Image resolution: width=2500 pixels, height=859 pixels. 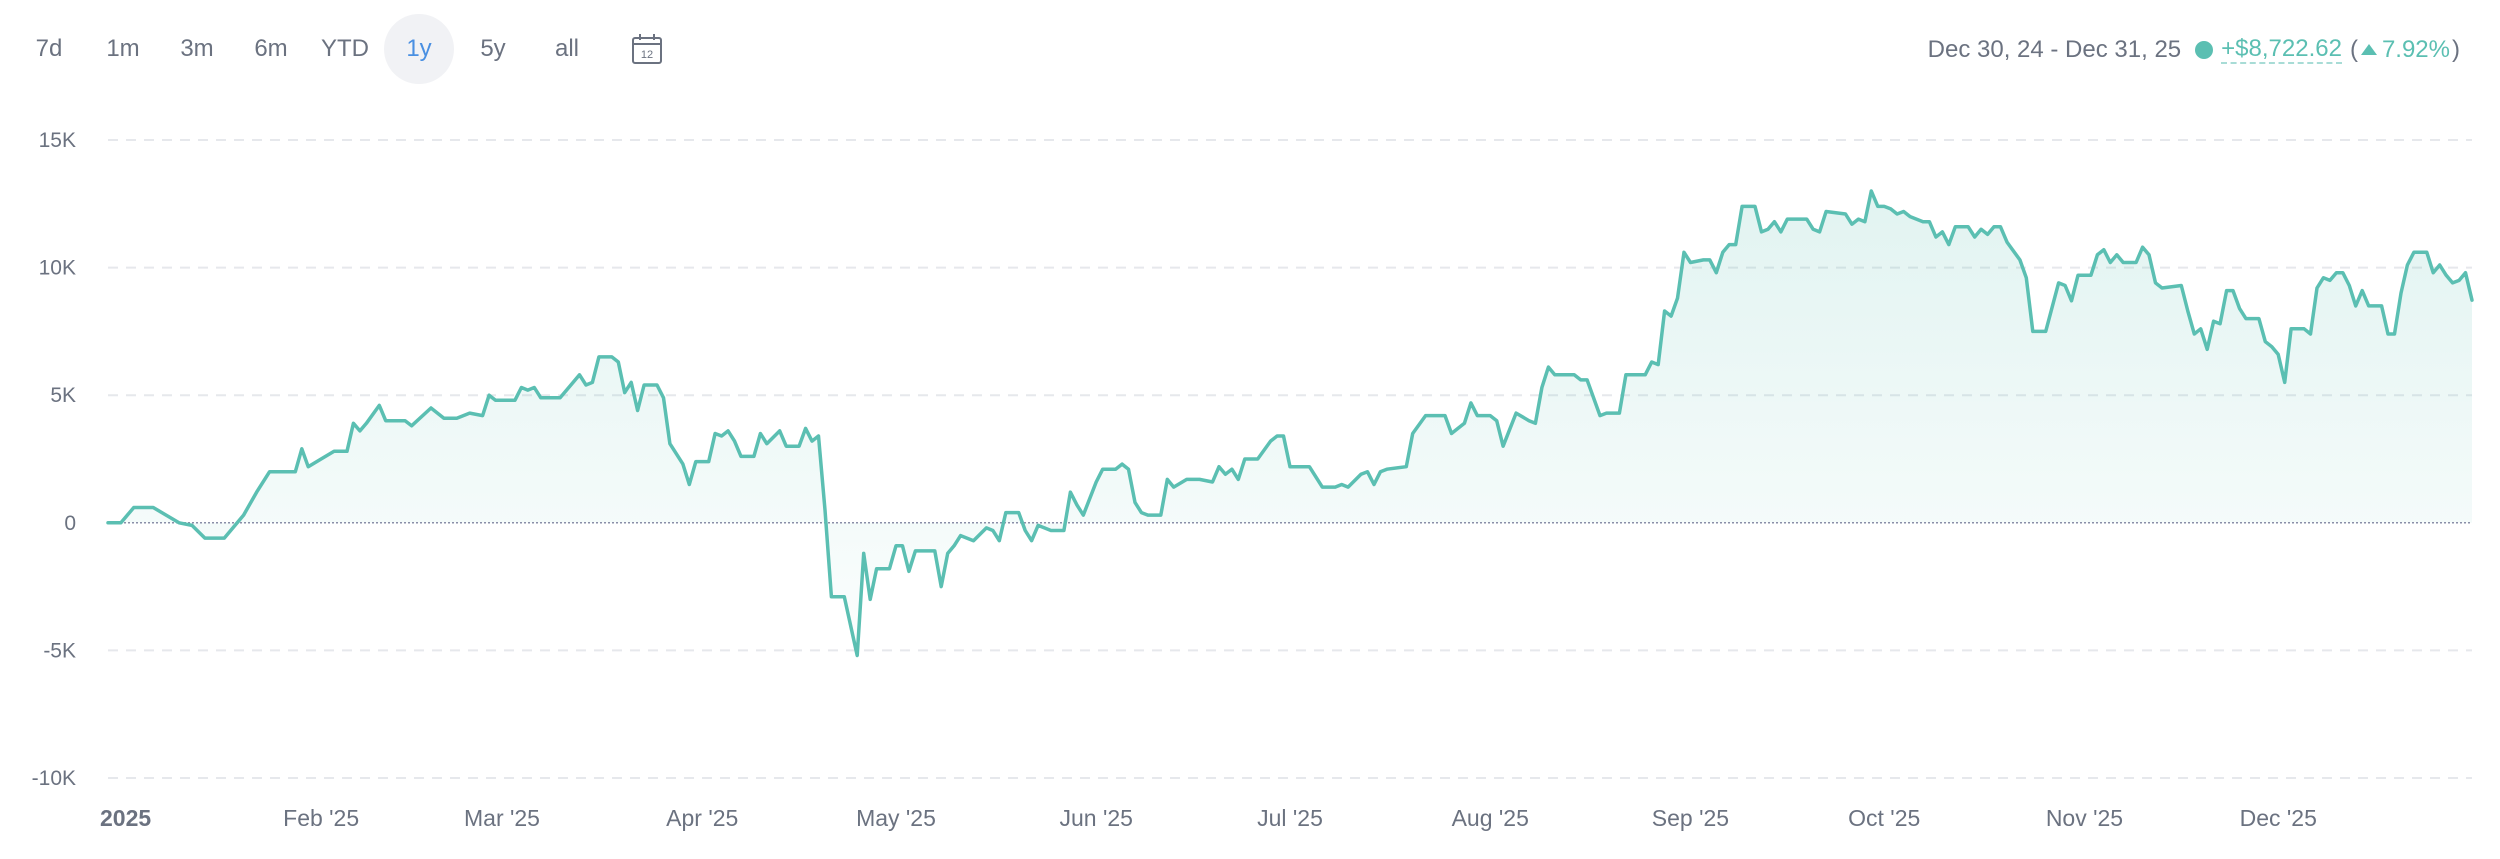 What do you see at coordinates (419, 49) in the screenshot?
I see `range-1y-button: 1y` at bounding box center [419, 49].